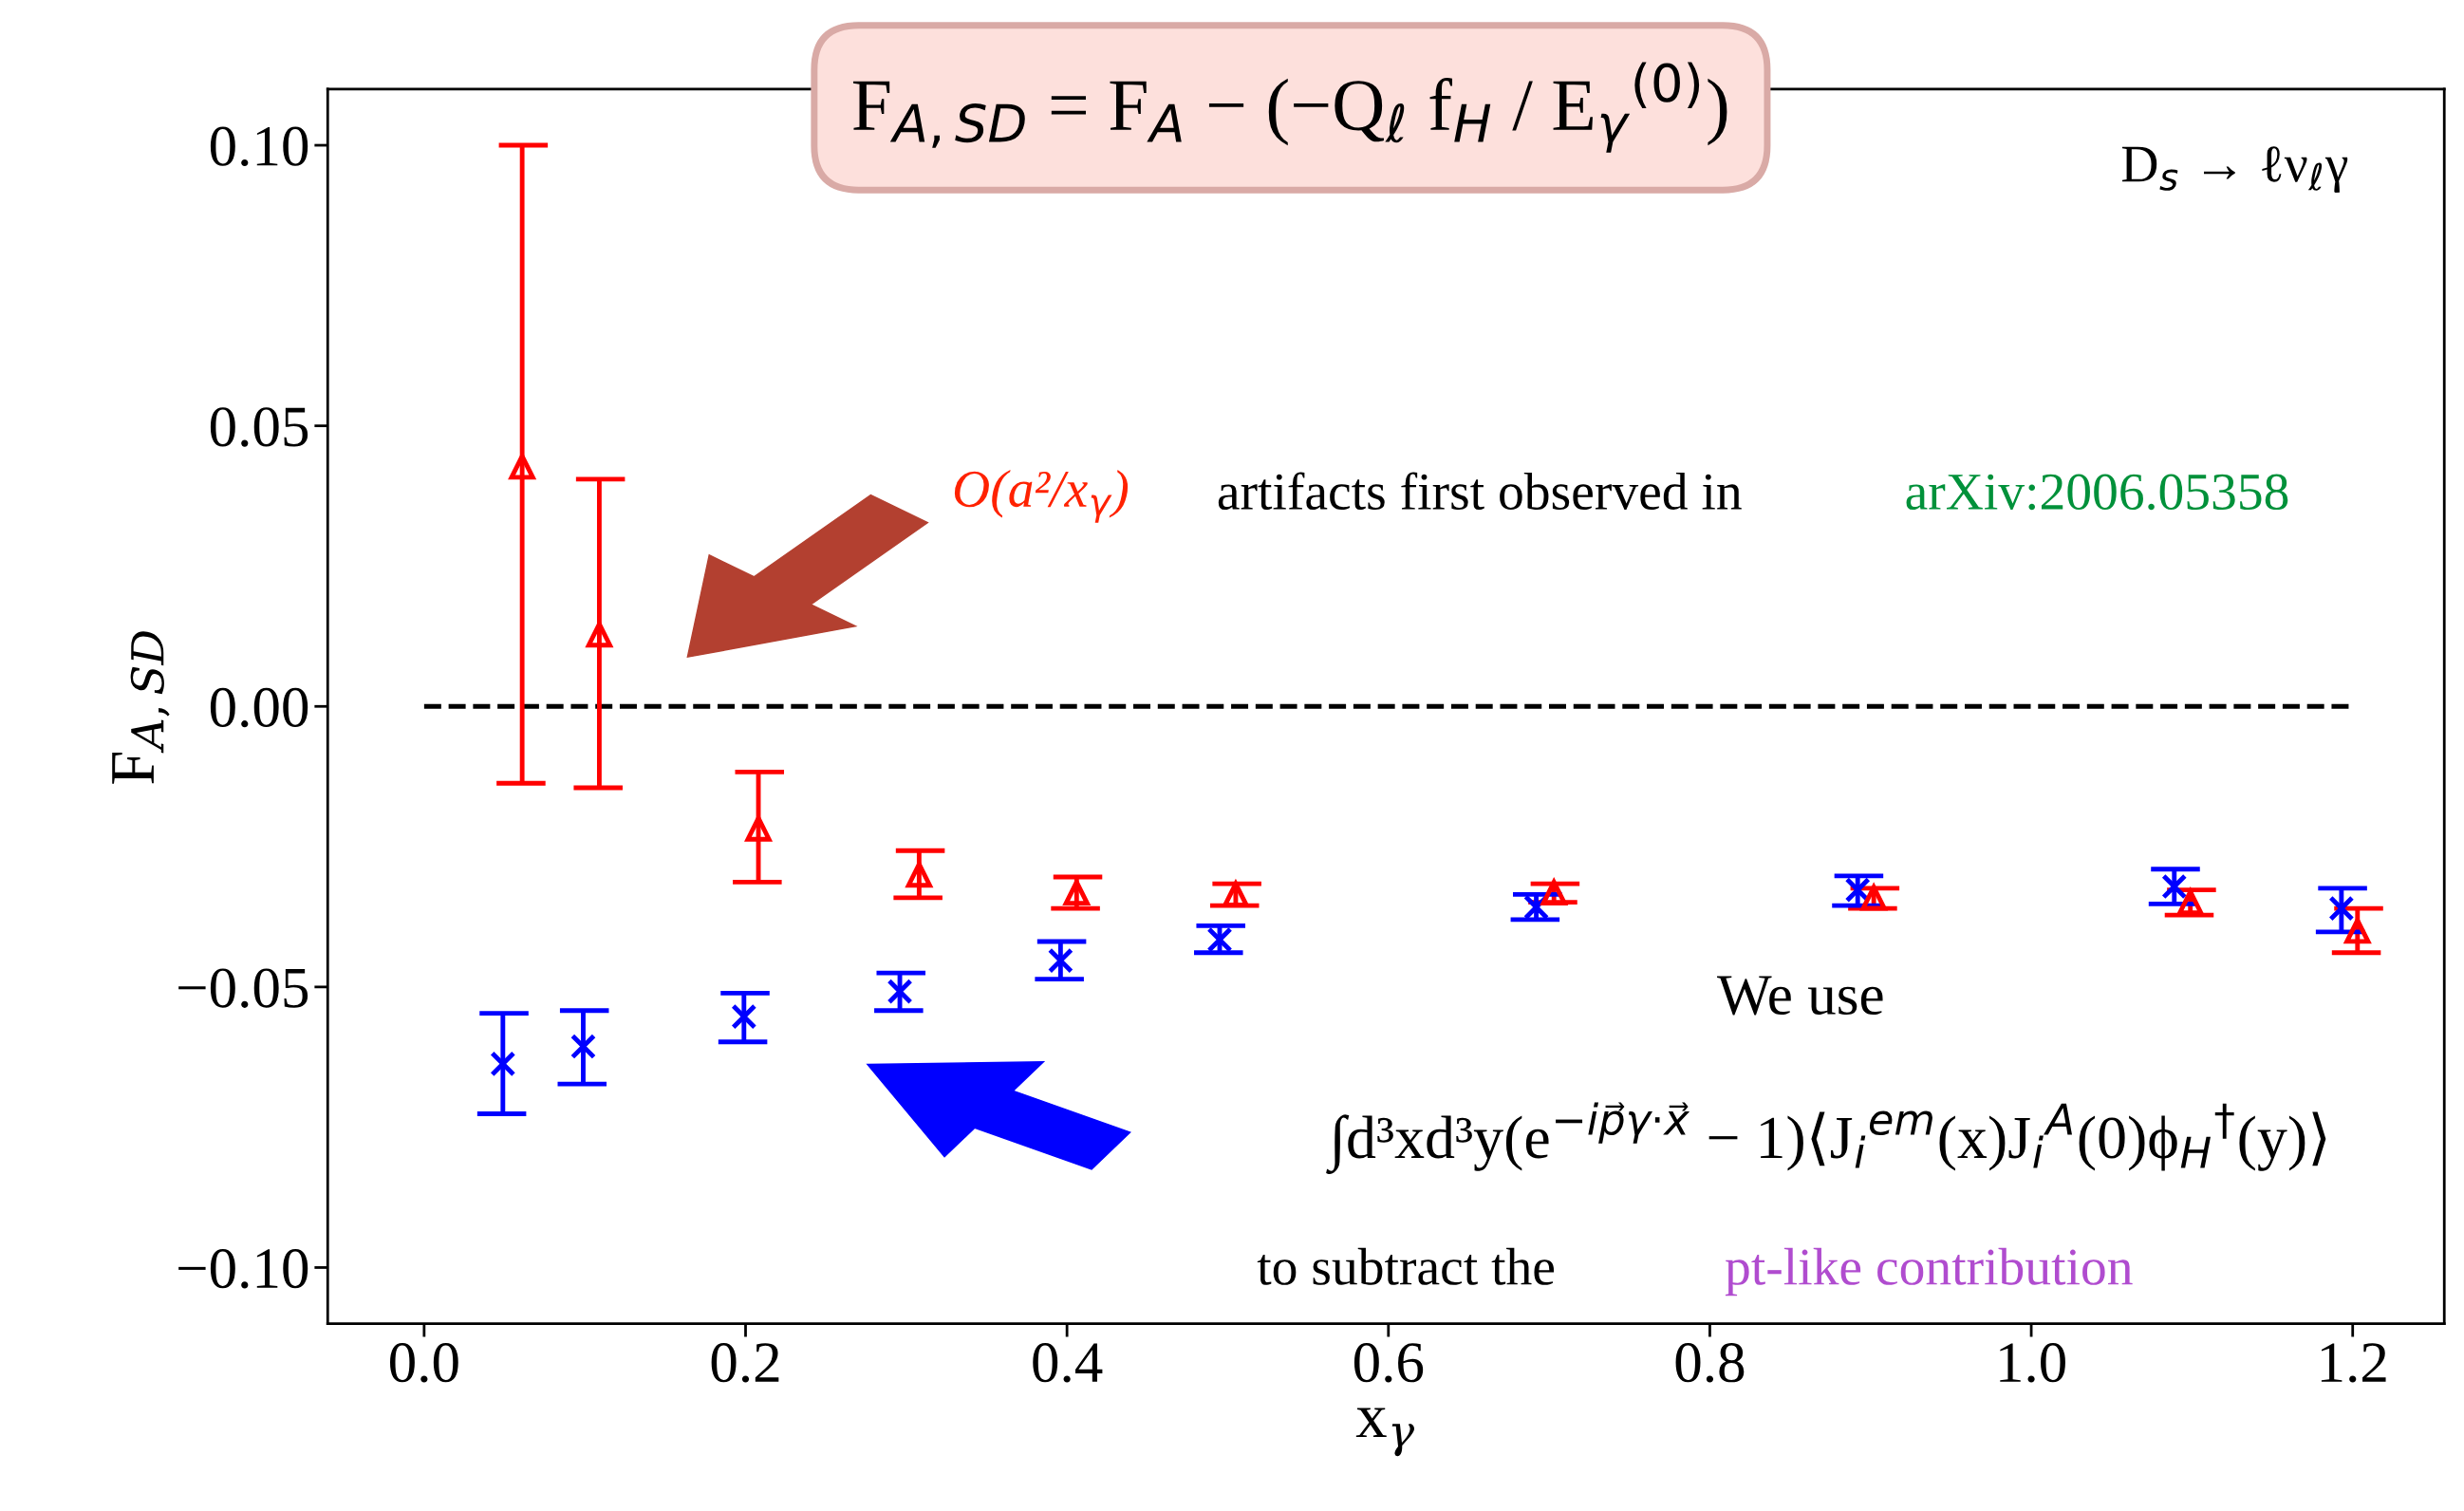 This screenshot has width=2464, height=1511. Describe the element at coordinates (243, 988) in the screenshot. I see `y-tick-label: −0.05` at that location.